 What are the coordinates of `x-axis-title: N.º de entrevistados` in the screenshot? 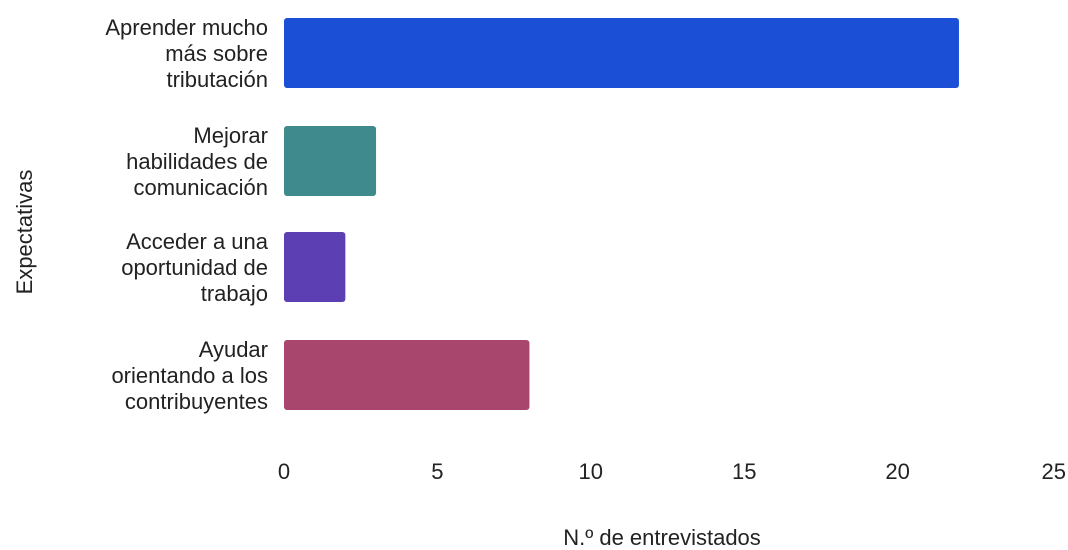 It's located at (662, 537).